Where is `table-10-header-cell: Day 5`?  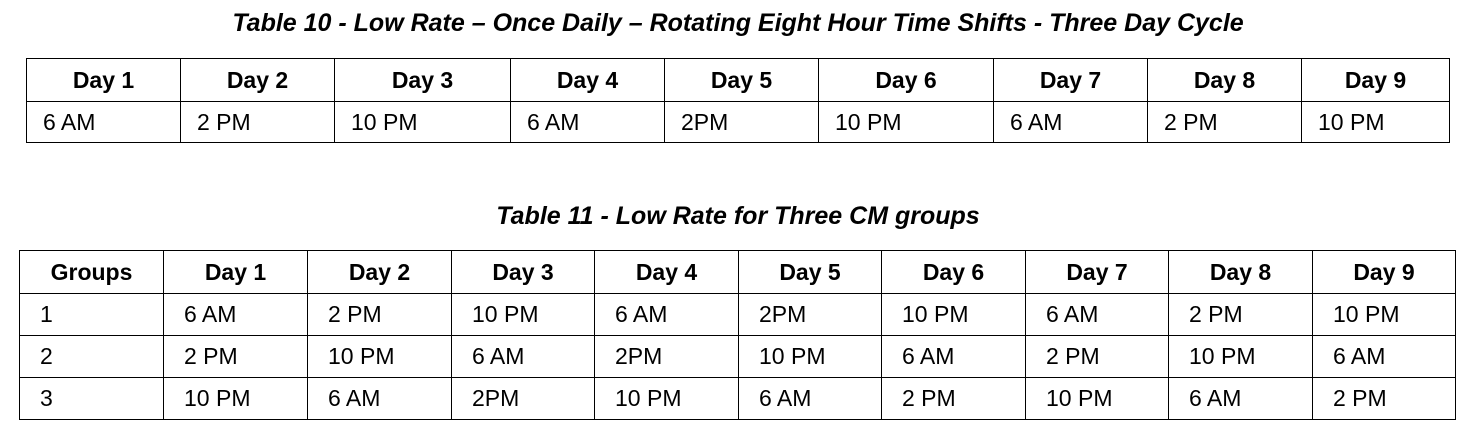 table-10-header-cell: Day 5 is located at coordinates (741, 80).